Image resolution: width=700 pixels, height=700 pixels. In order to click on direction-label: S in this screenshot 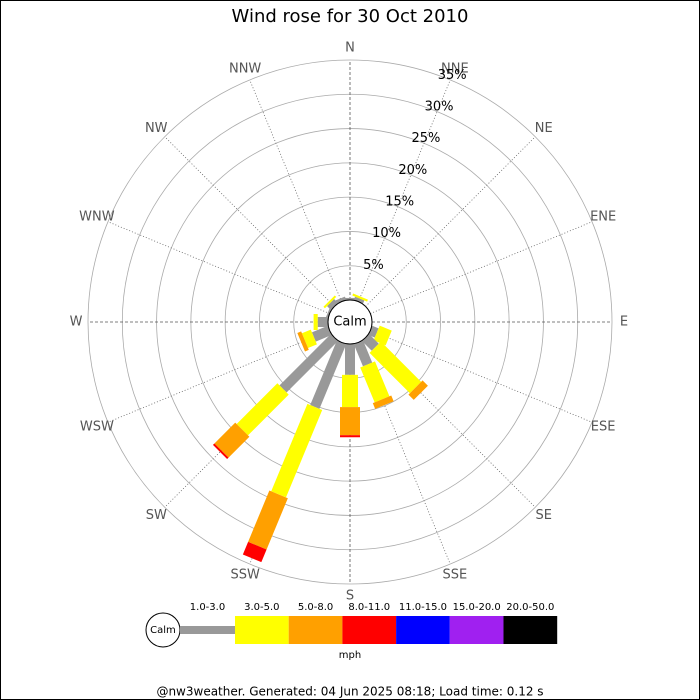, I will do `click(350, 596)`.